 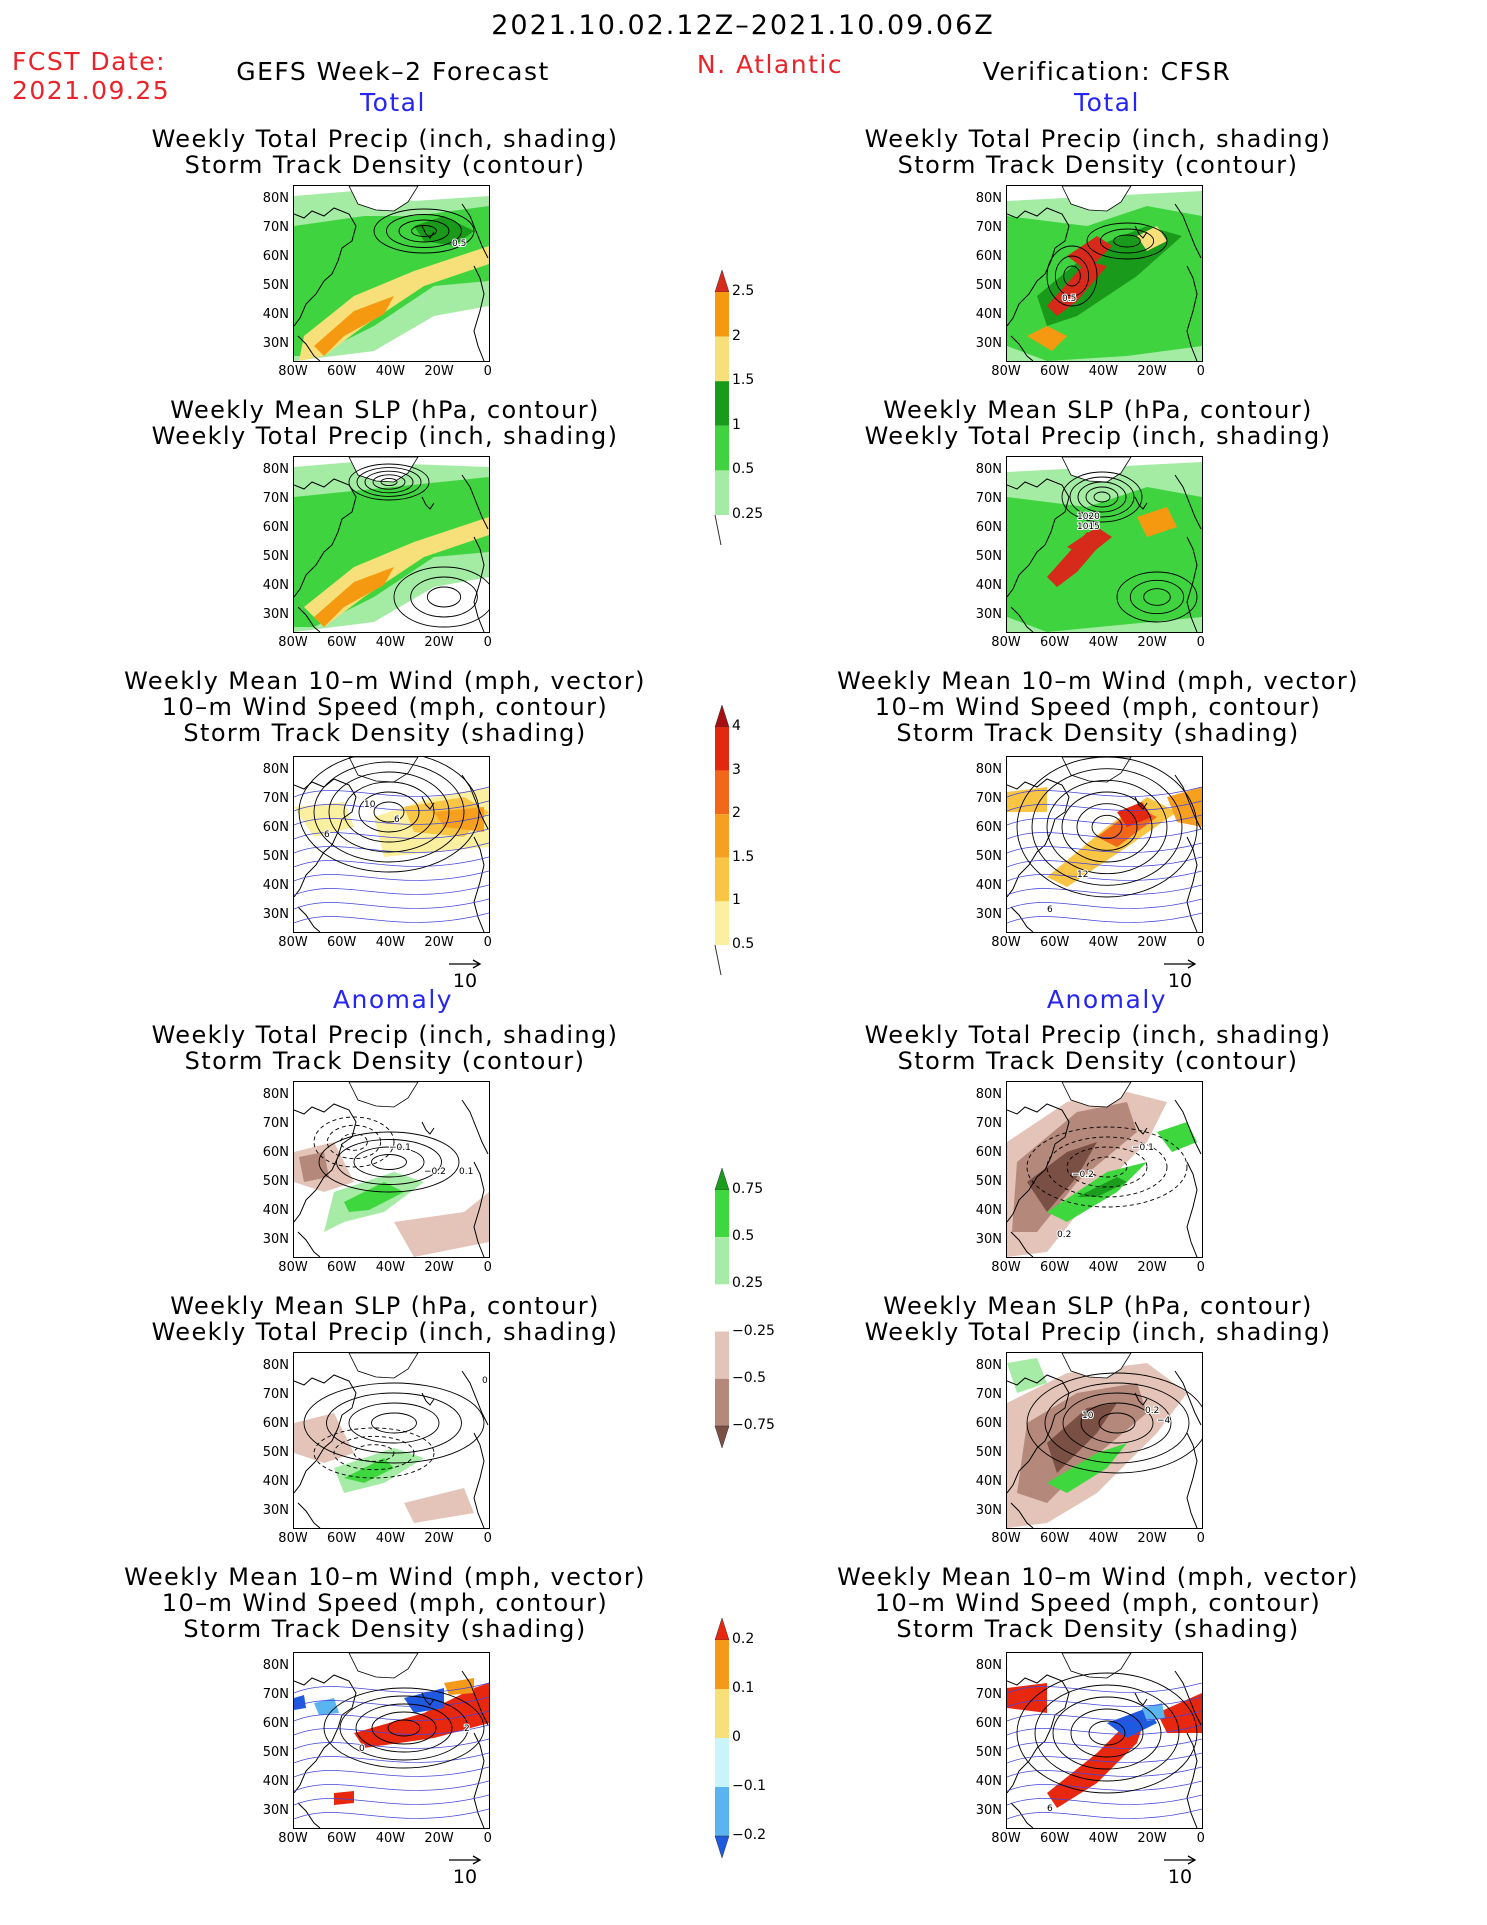 What do you see at coordinates (743, 380) in the screenshot?
I see `colorbar-label: 1.5` at bounding box center [743, 380].